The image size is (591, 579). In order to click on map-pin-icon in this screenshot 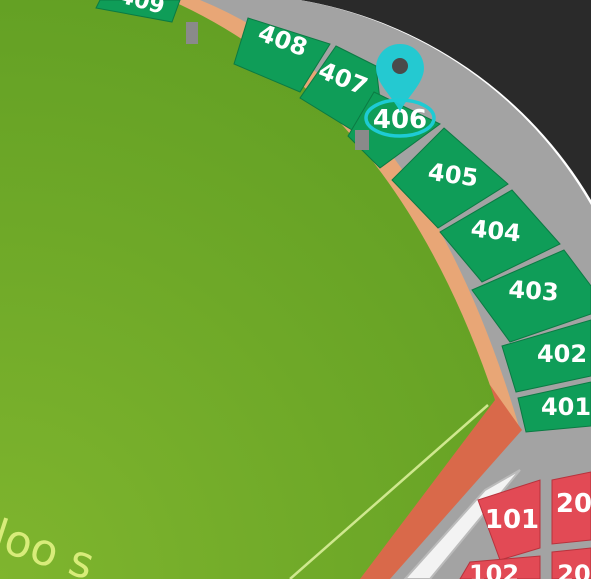, I will do `click(400, 78)`.